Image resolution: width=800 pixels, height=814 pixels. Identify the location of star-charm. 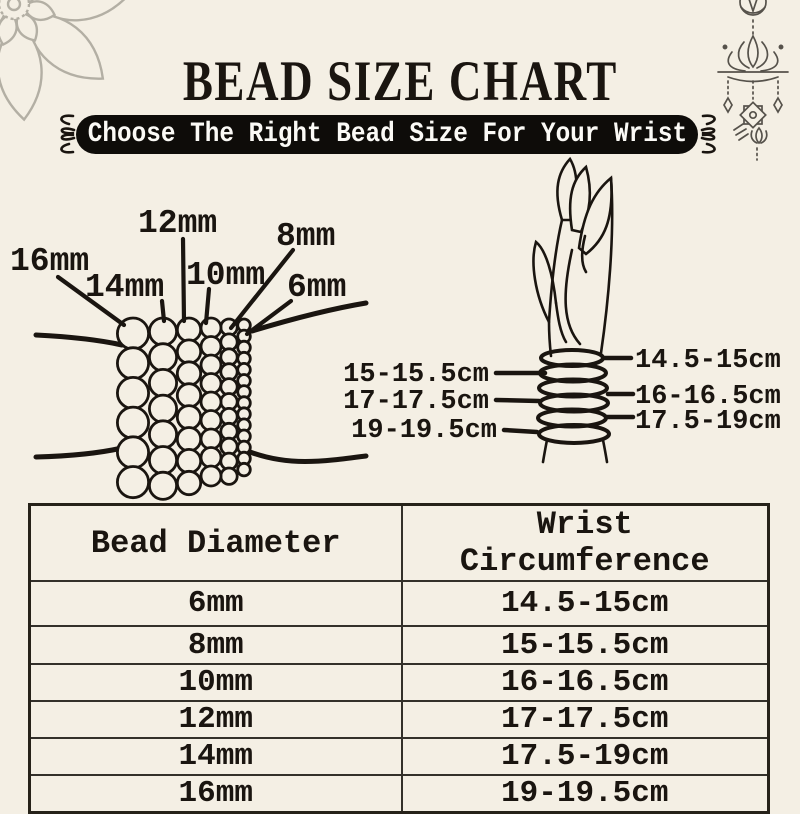
(753, 115).